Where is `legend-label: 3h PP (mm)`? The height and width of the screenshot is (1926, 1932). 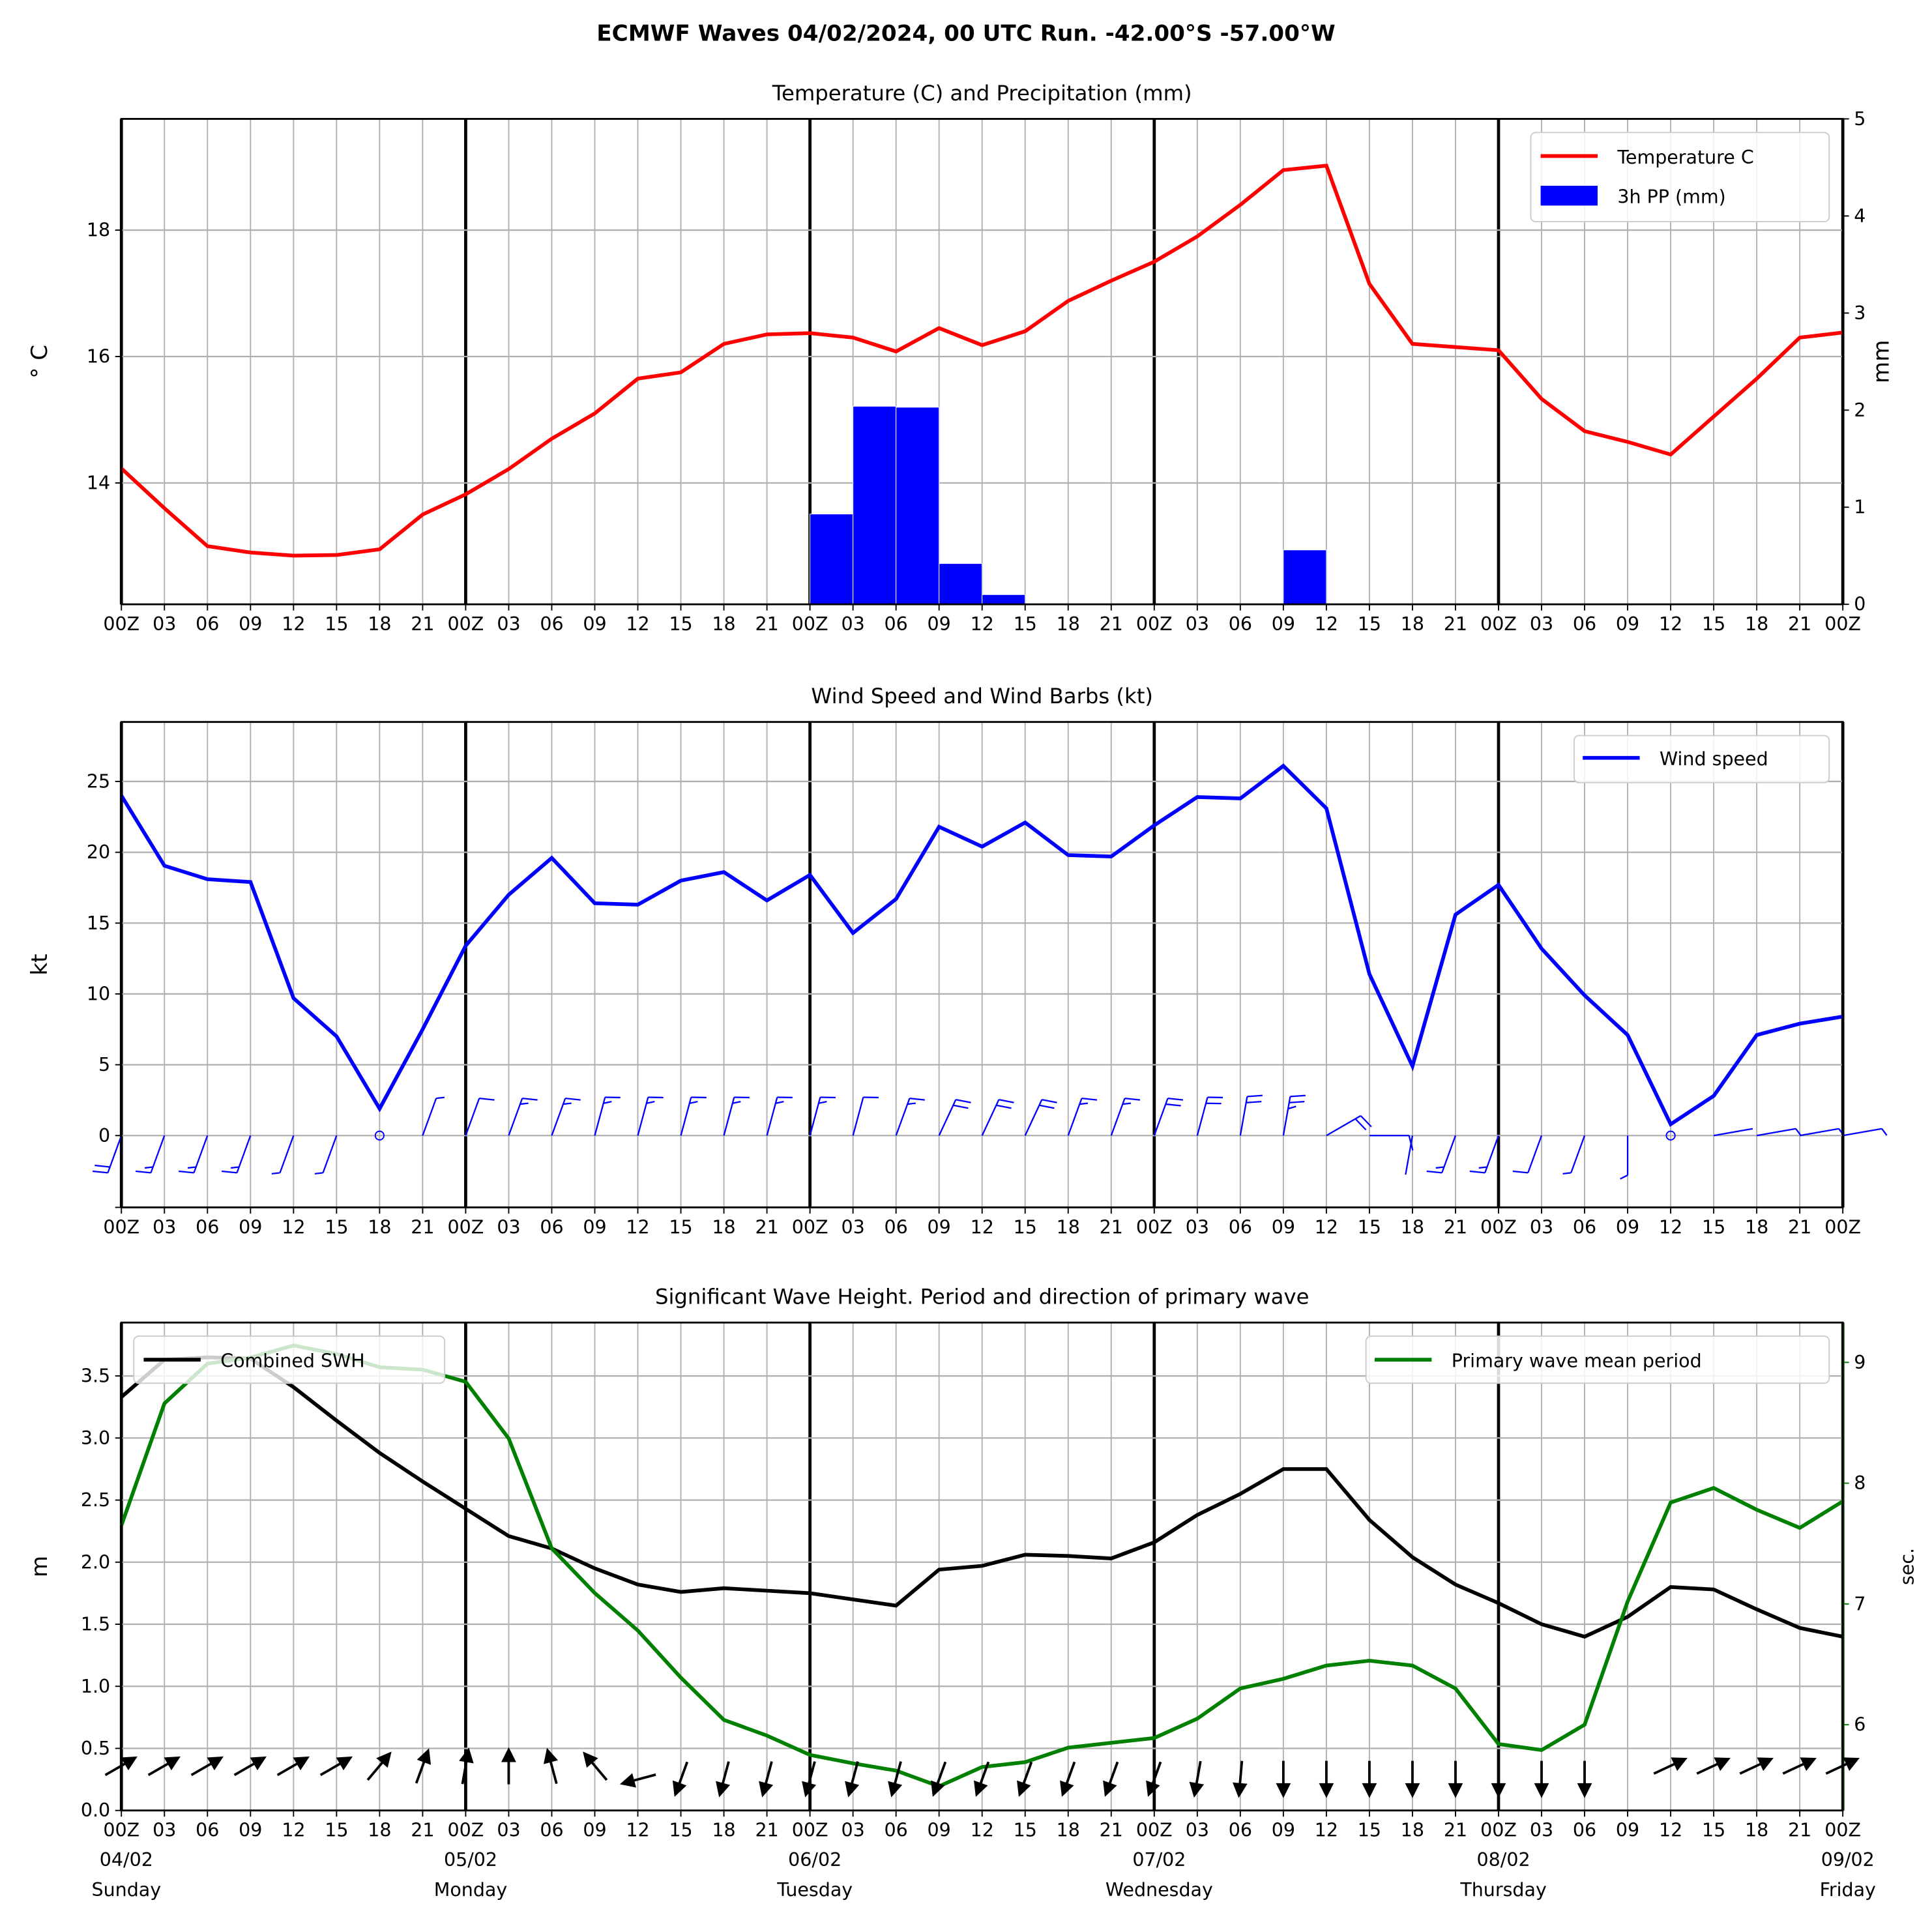
legend-label: 3h PP (mm) is located at coordinates (1671, 197).